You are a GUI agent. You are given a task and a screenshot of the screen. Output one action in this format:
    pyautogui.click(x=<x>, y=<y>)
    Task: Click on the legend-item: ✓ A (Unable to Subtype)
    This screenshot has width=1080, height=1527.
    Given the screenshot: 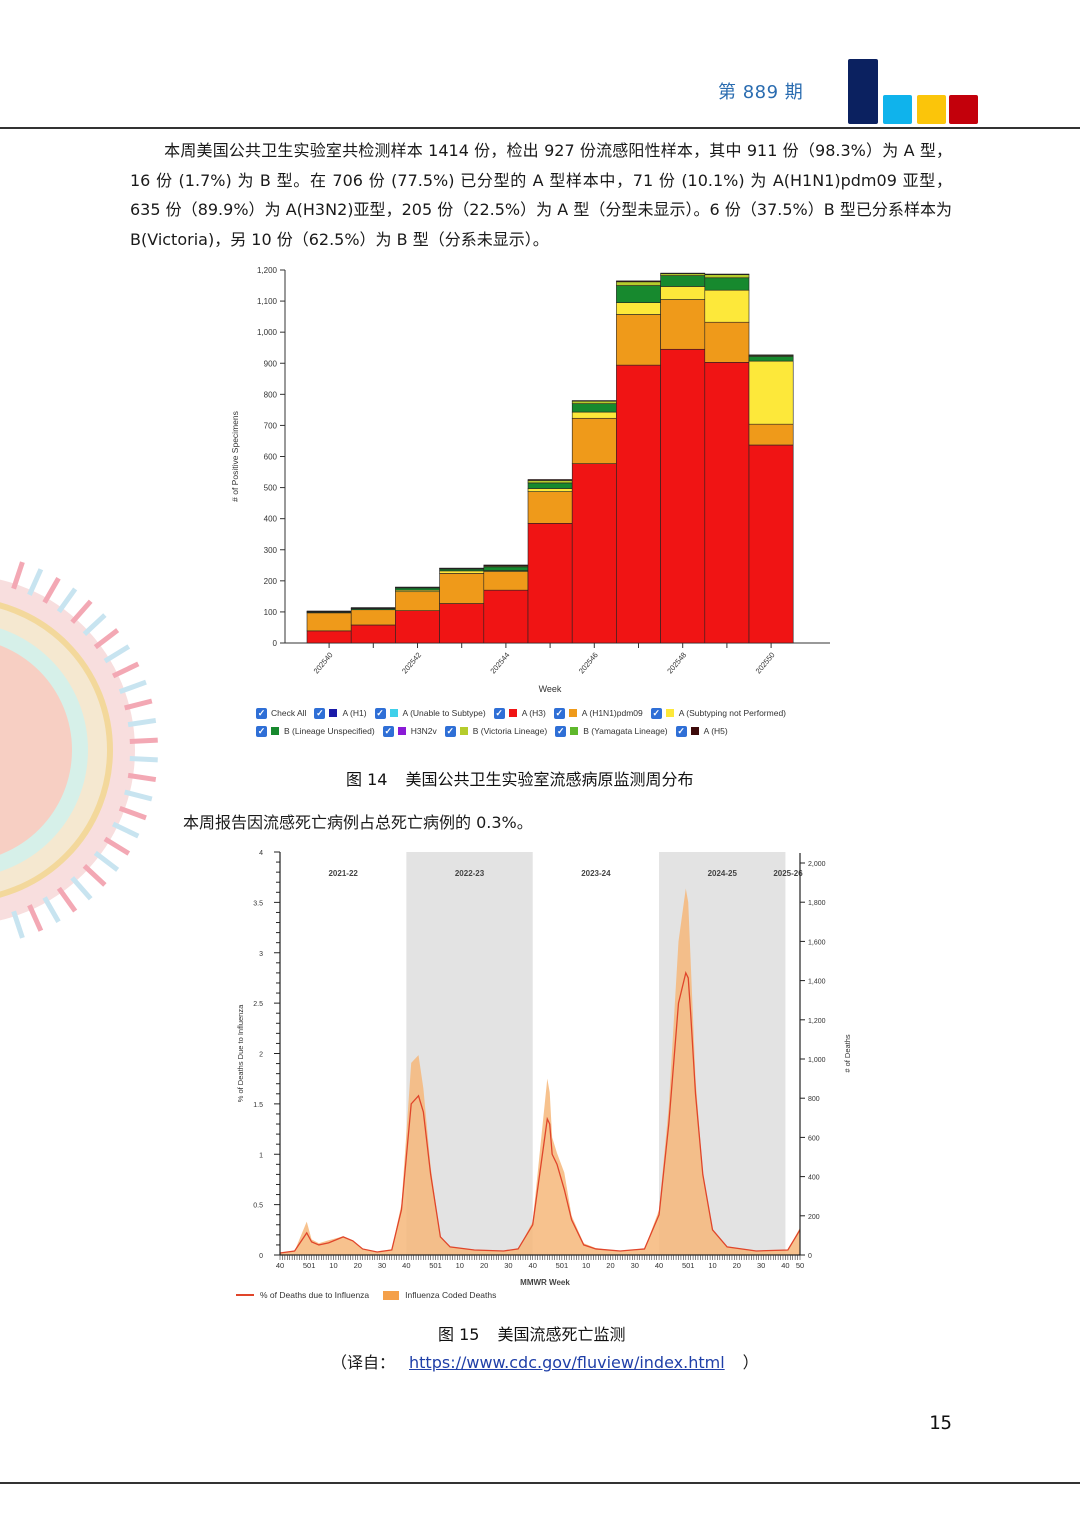 What is the action you would take?
    pyautogui.click(x=430, y=713)
    